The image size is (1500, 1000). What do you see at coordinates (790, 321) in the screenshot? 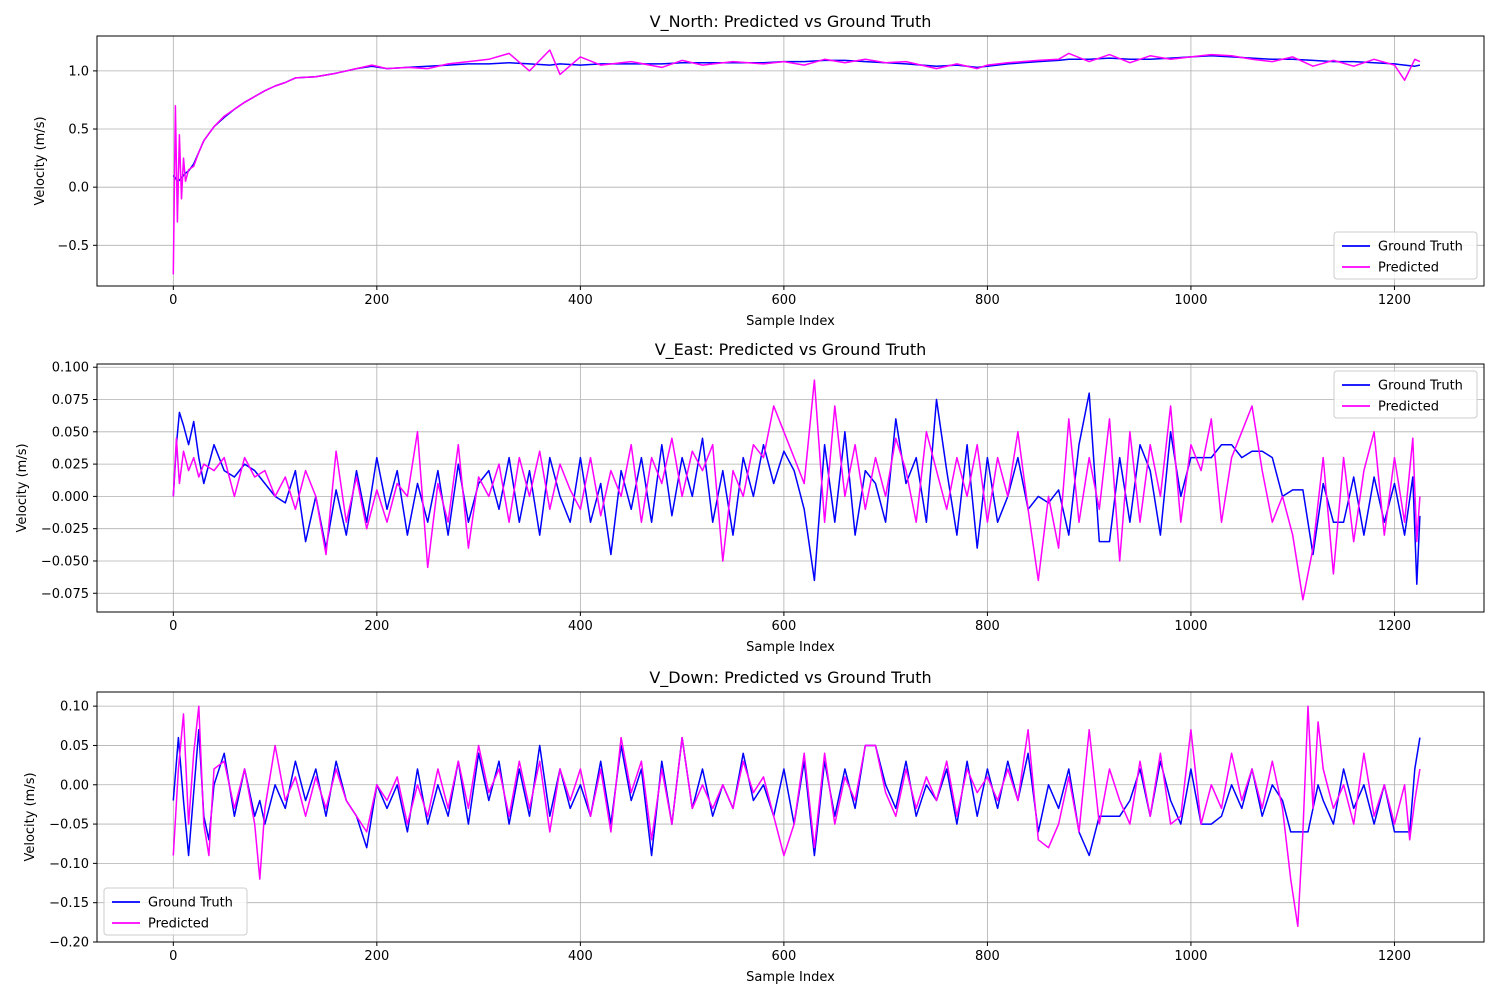
I see `x-axis-label-north: Sample Index` at bounding box center [790, 321].